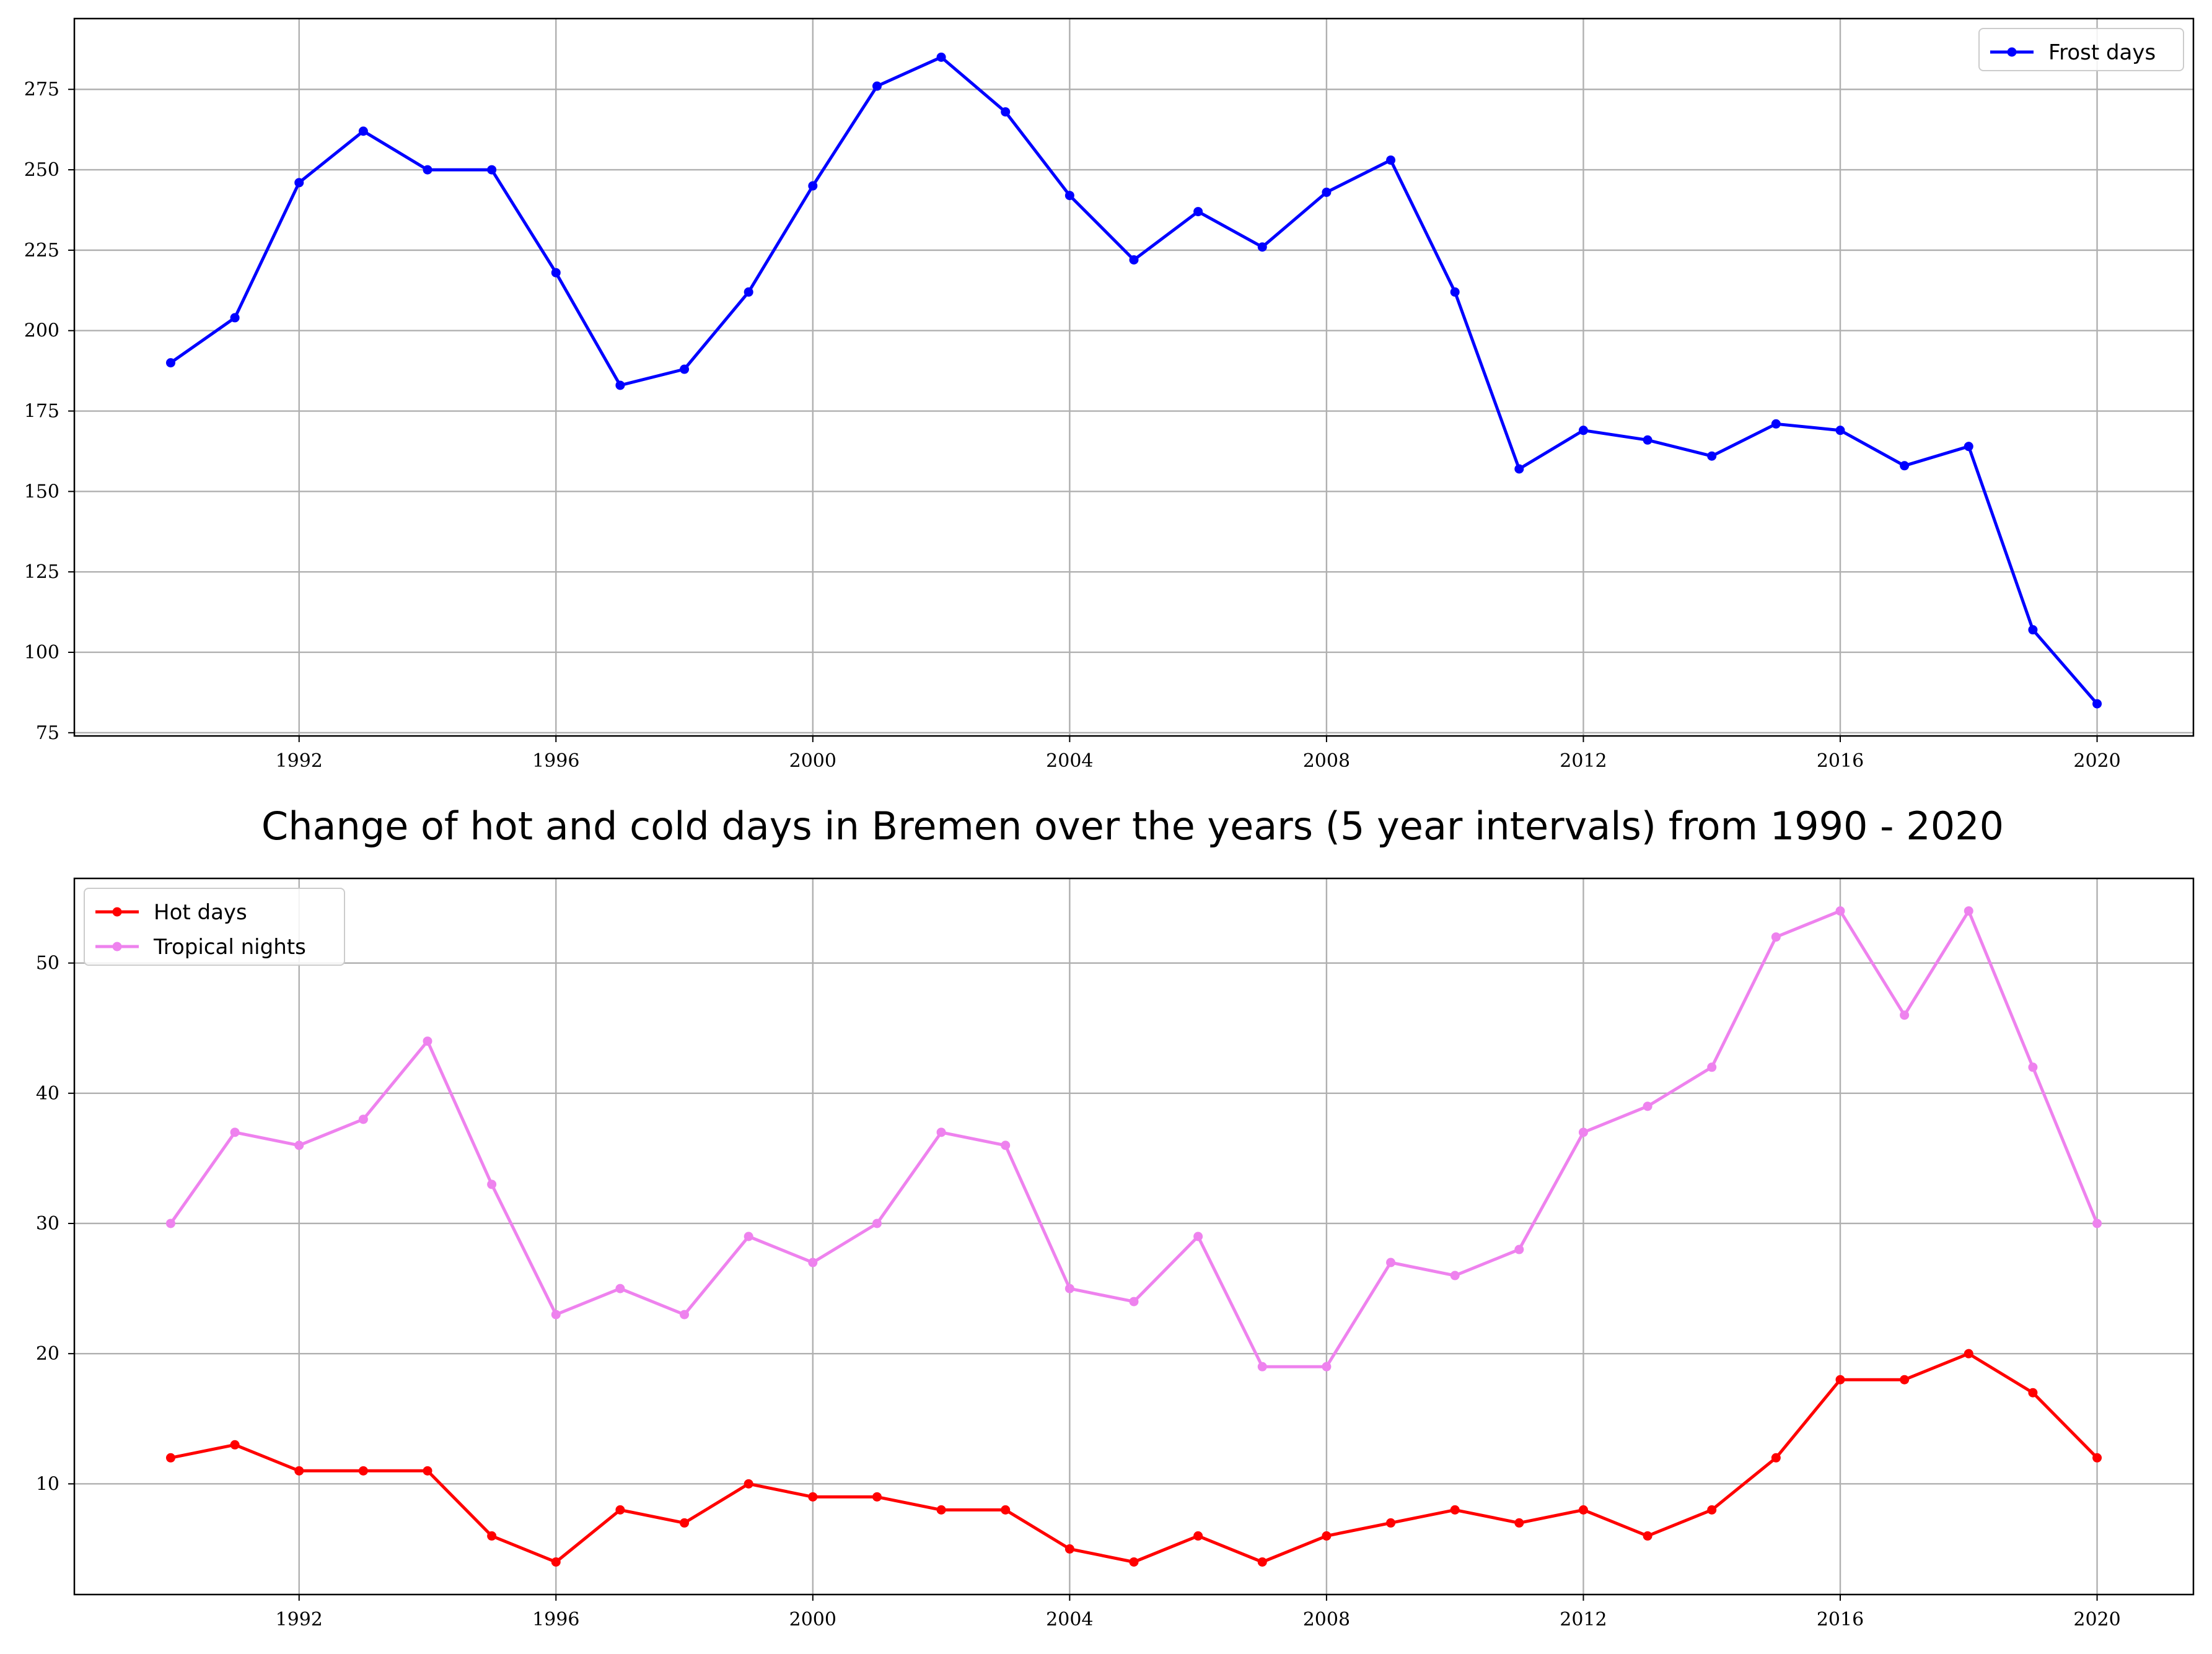 The image size is (2212, 1654). I want to click on y-tick-label: 20, so click(47, 1354).